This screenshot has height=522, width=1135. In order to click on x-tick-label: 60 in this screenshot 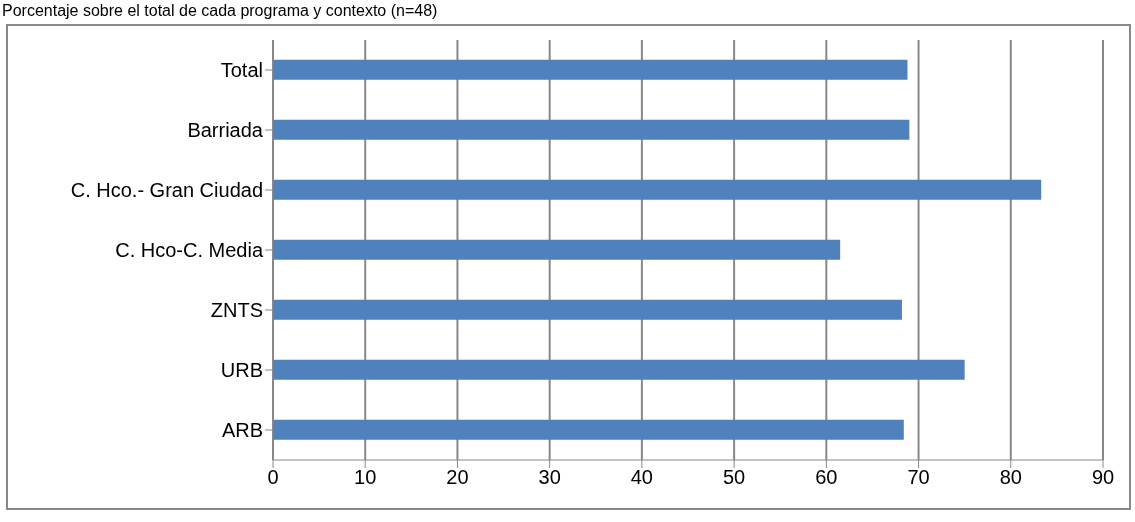, I will do `click(826, 477)`.